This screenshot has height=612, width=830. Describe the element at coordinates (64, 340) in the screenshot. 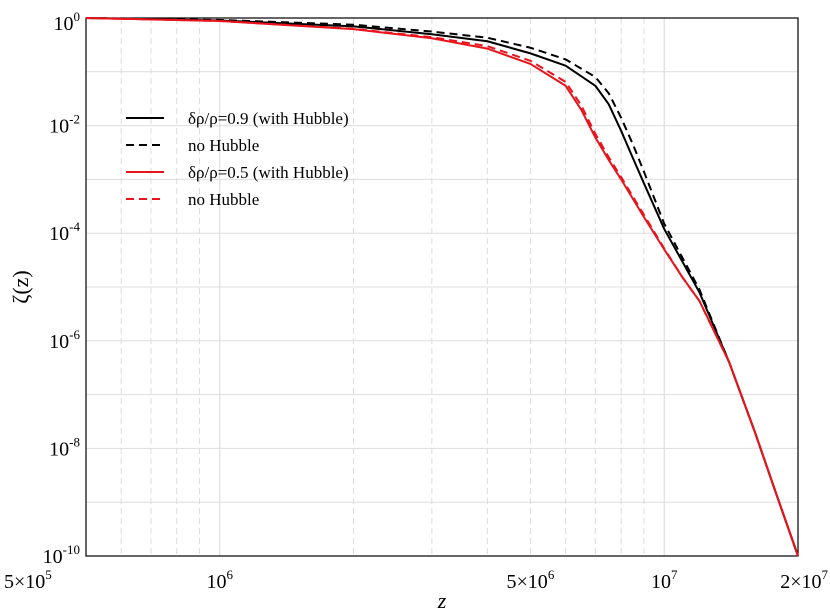

I see `y-tick-label: 10⁻⁶` at that location.